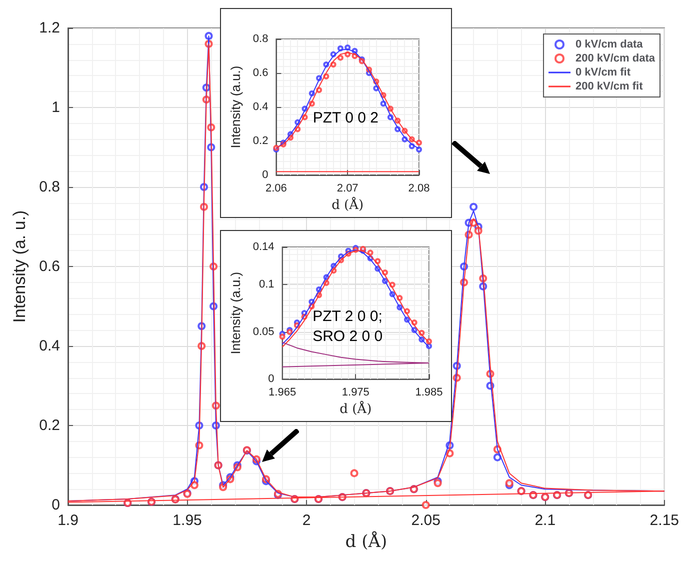 This screenshot has height=566, width=682. I want to click on x-tick-label: 2, so click(306, 520).